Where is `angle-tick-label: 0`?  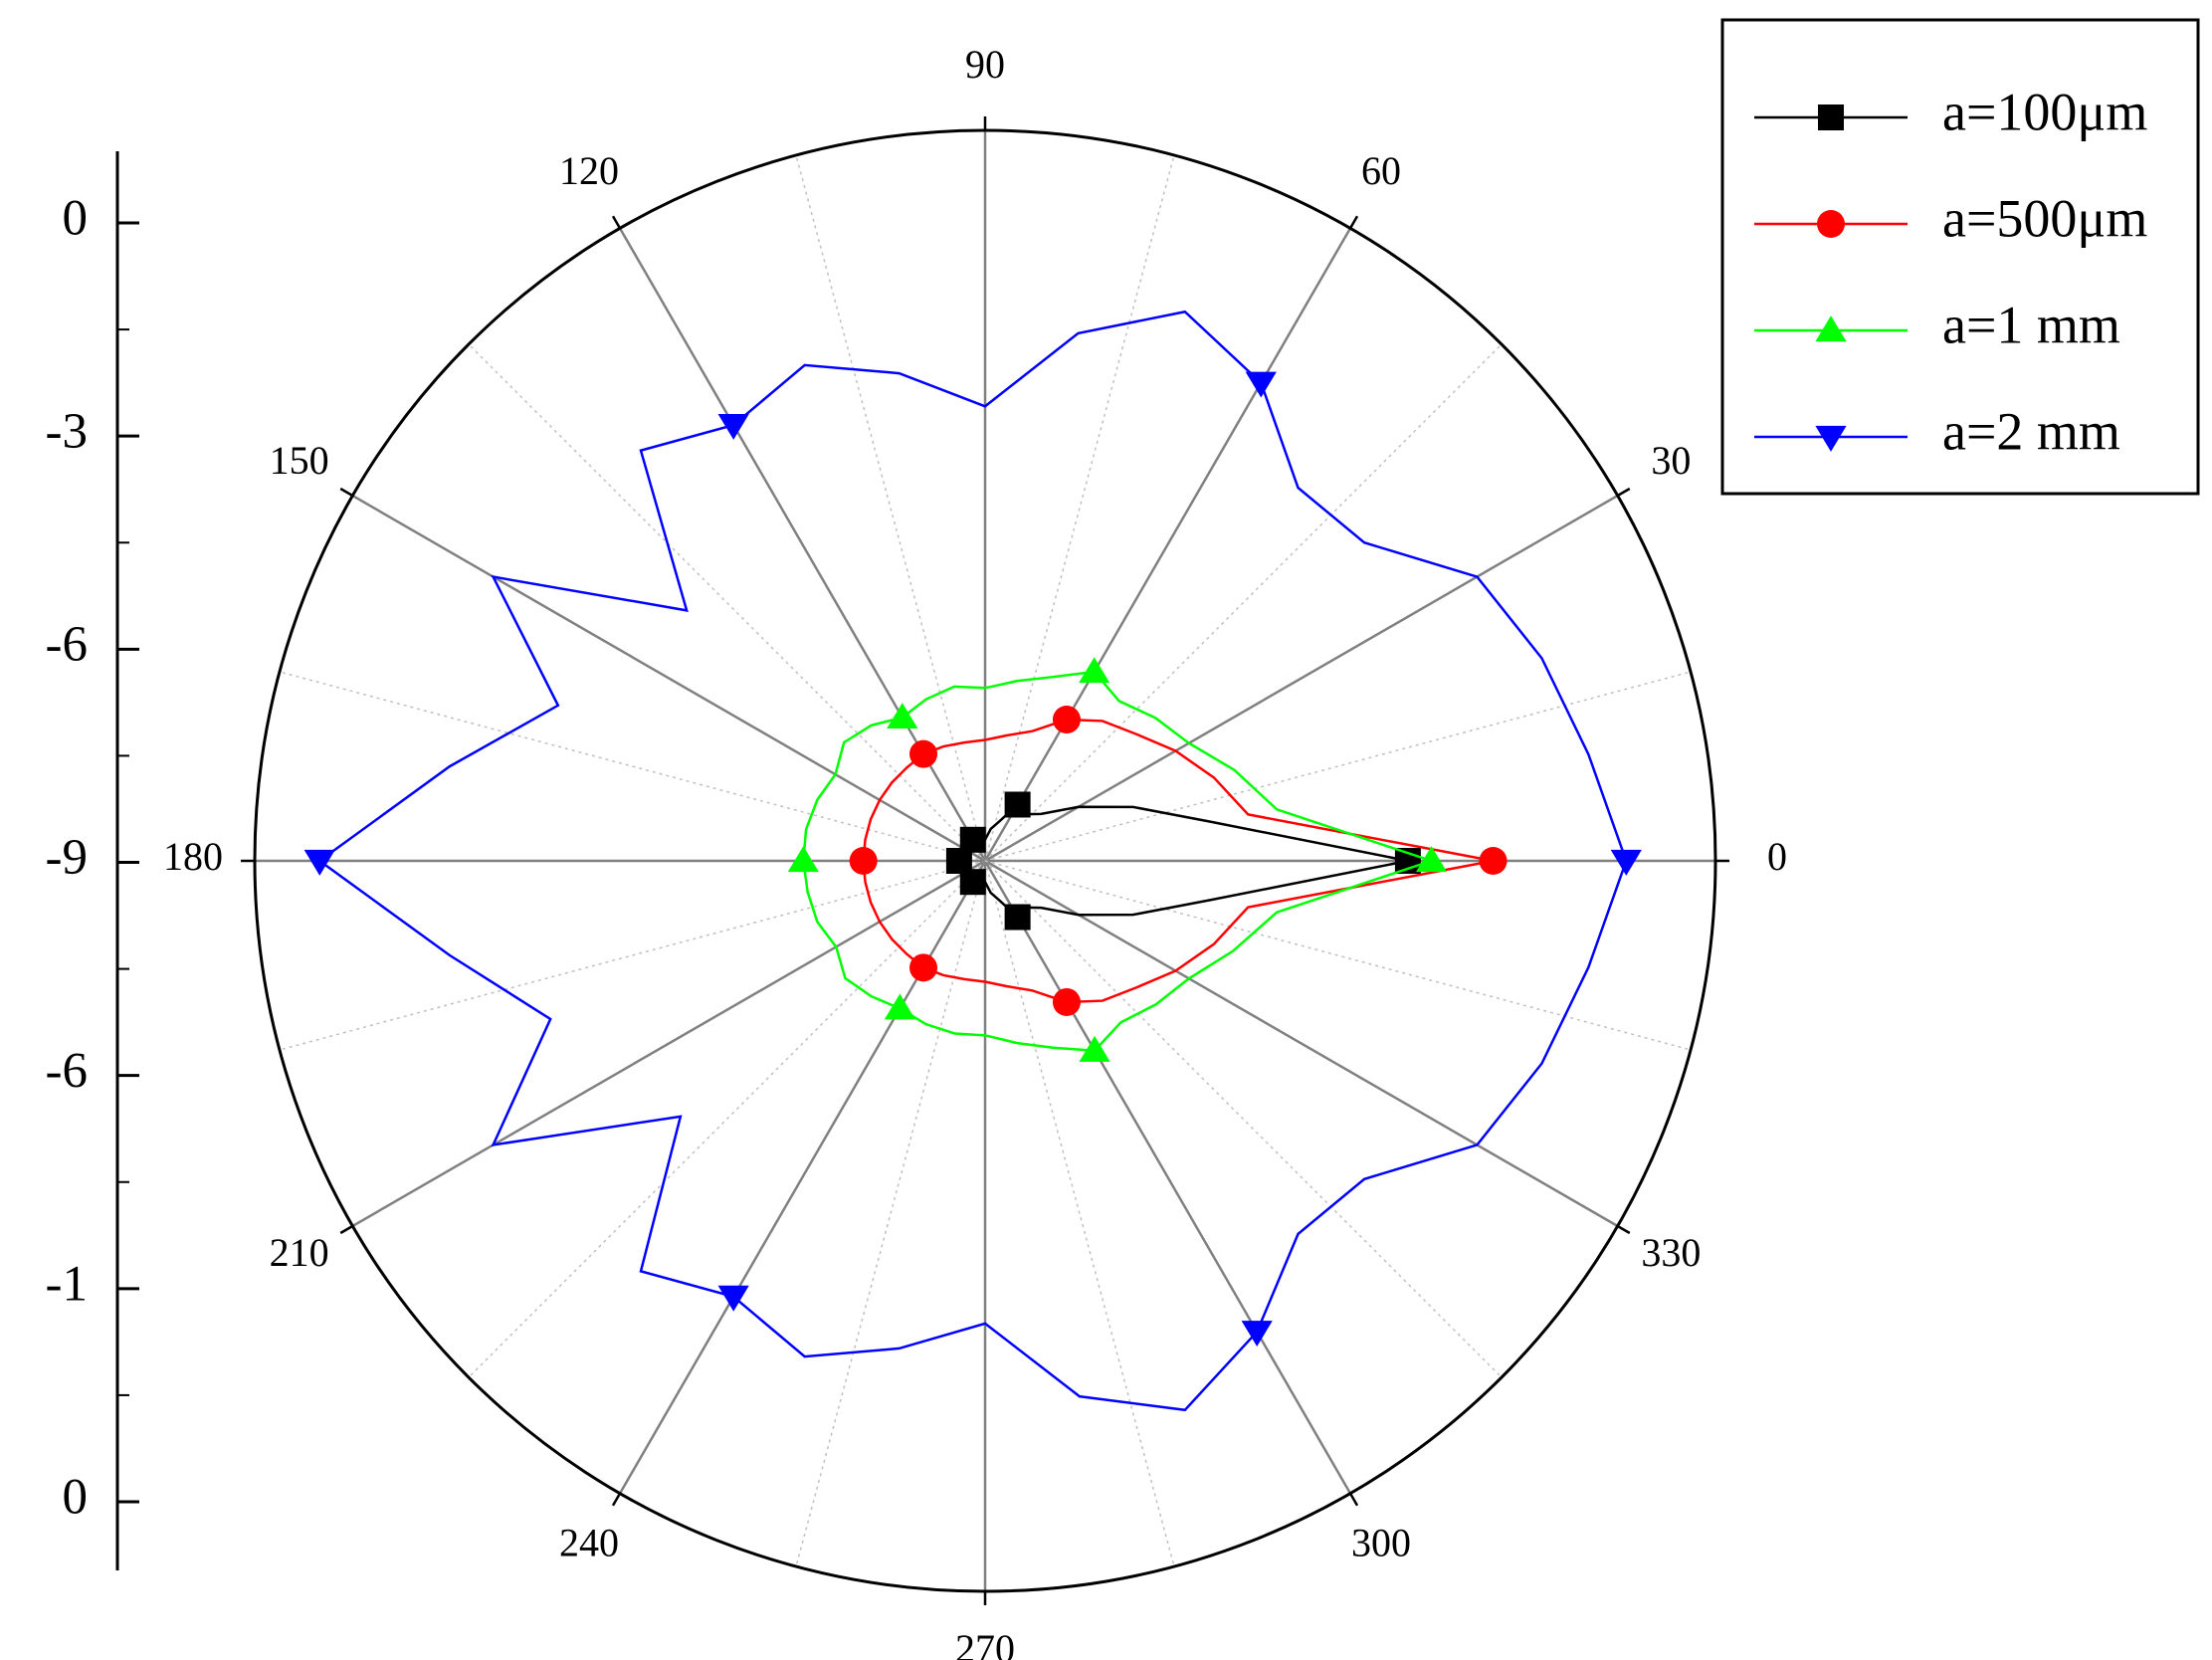 angle-tick-label: 0 is located at coordinates (1777, 856).